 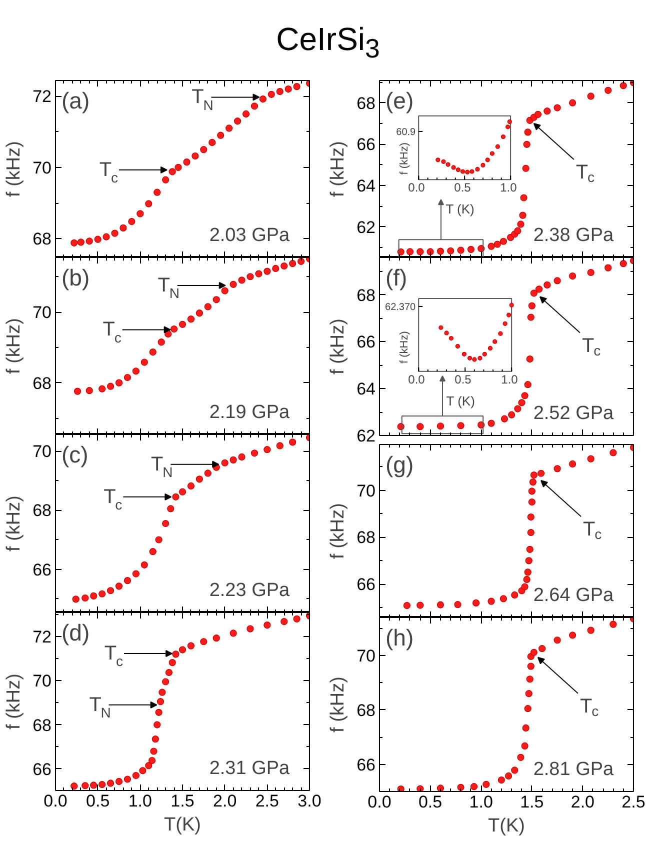 I want to click on y-tick-label: 66, so click(x=42, y=570).